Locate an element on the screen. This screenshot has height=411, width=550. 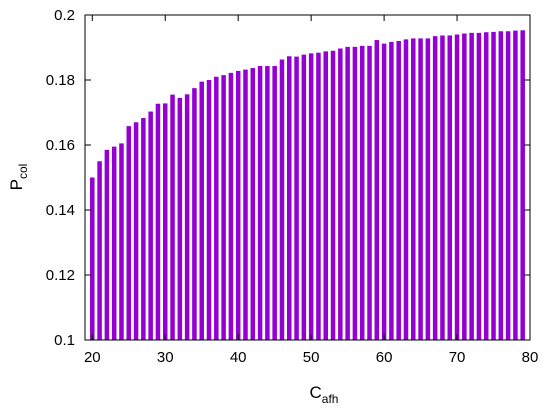
y-axis-label-sub: col is located at coordinates (23, 171).